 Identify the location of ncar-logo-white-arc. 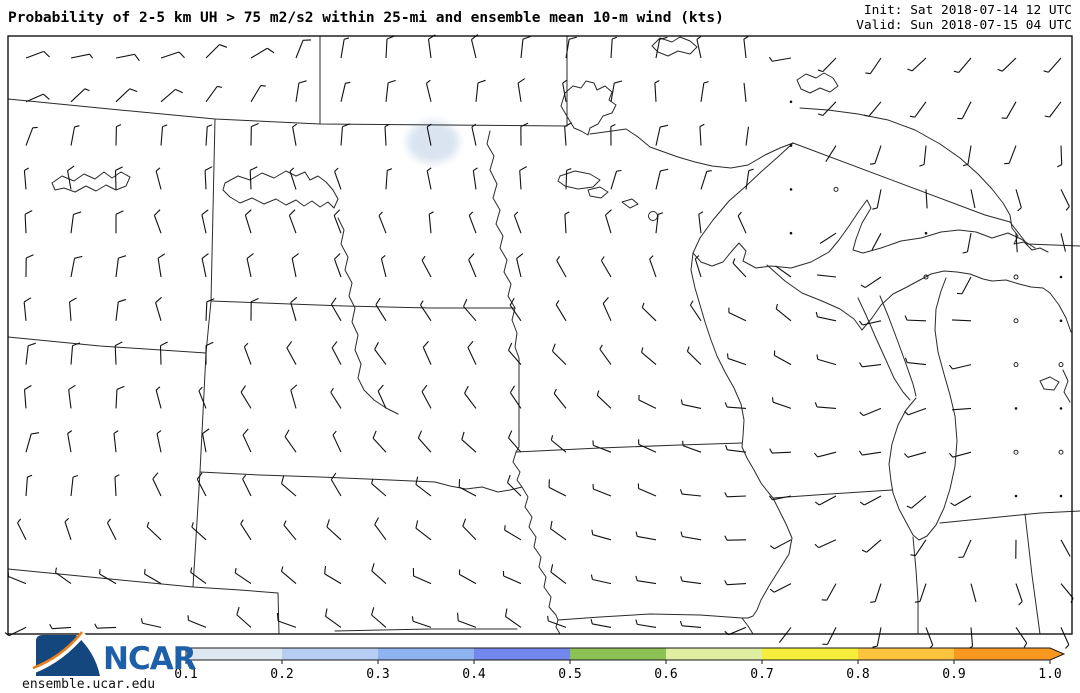
(59, 652).